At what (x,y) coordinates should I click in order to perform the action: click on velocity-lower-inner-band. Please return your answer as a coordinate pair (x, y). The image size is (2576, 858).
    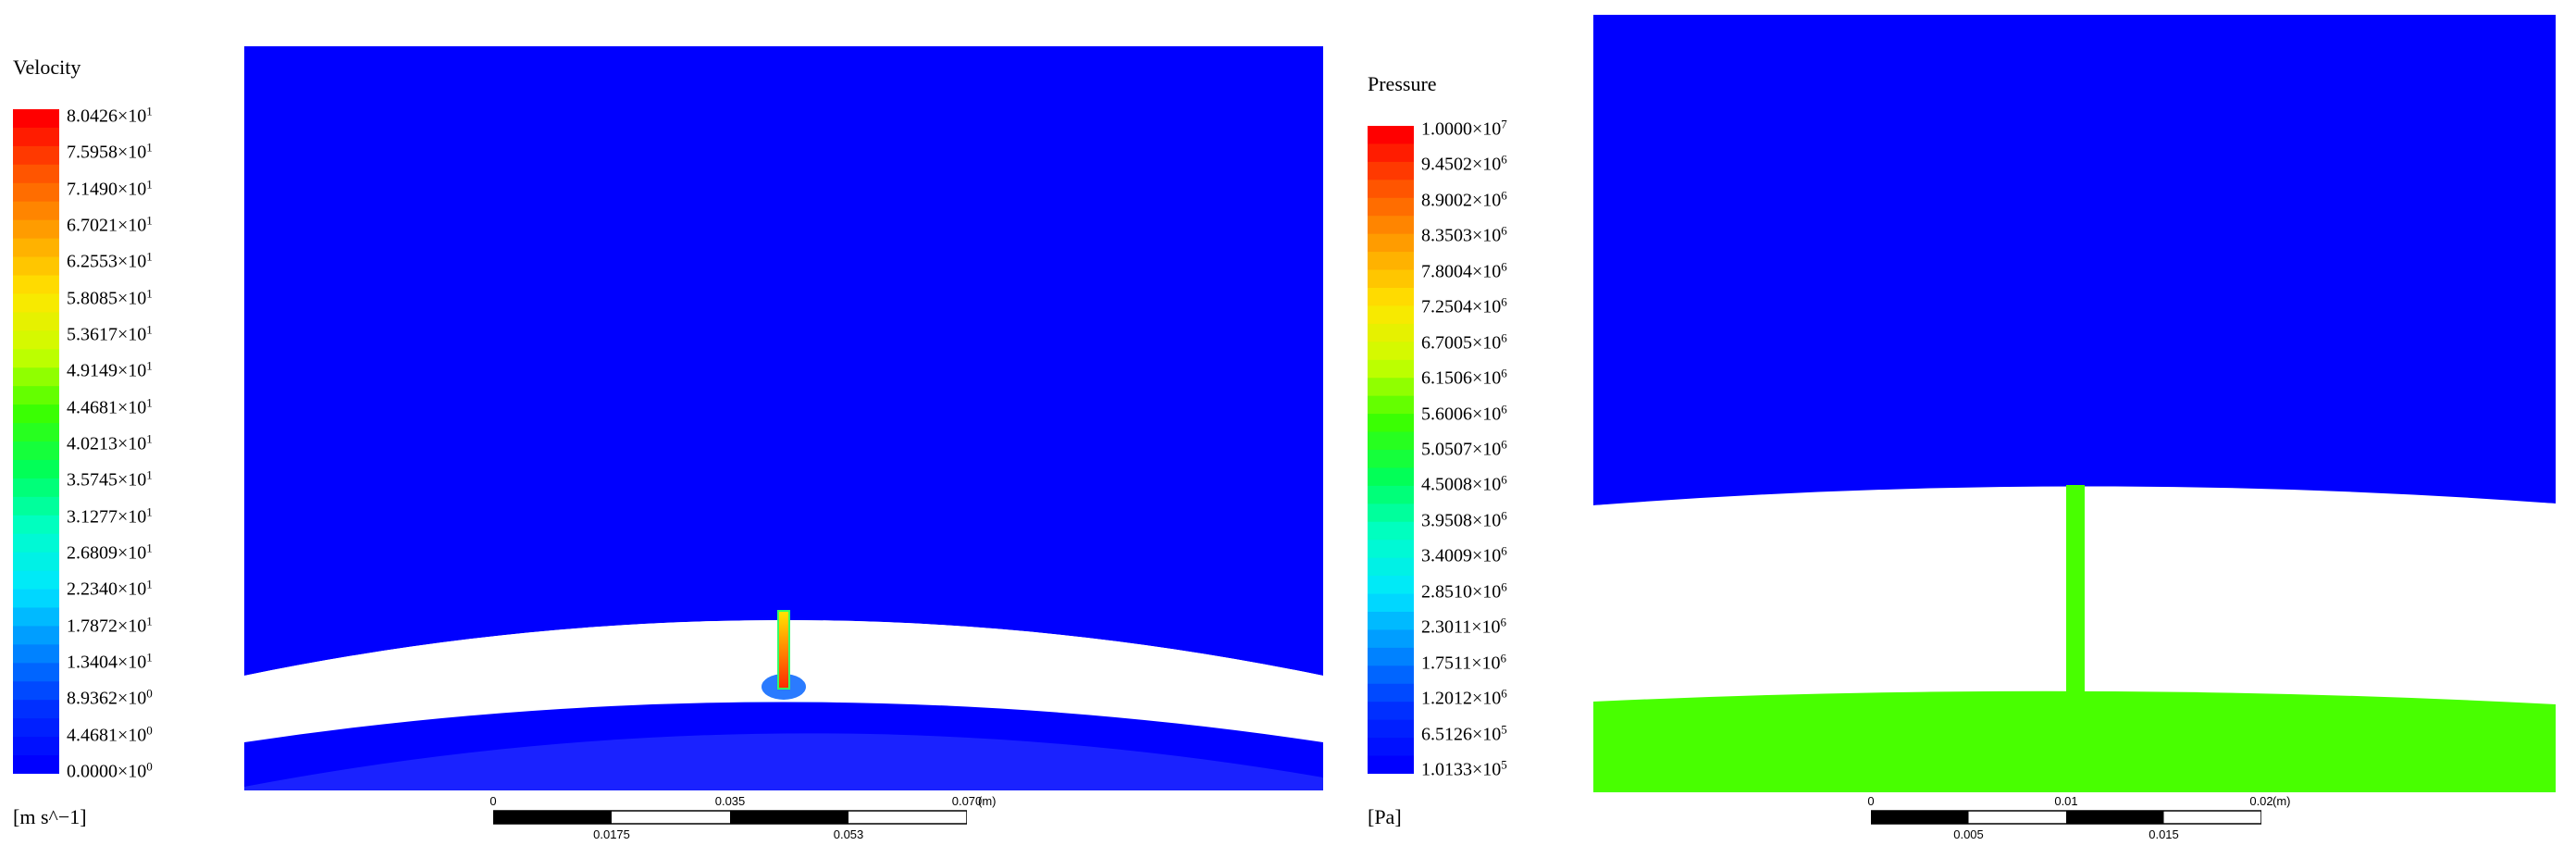
    Looking at the image, I should click on (784, 761).